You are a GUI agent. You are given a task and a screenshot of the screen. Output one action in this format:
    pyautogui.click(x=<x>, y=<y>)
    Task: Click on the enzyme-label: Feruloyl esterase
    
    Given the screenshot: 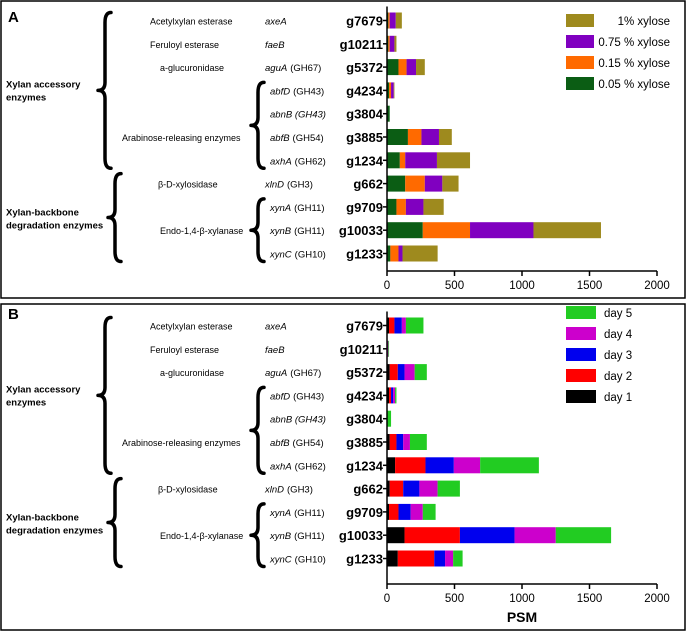 What is the action you would take?
    pyautogui.click(x=184, y=350)
    